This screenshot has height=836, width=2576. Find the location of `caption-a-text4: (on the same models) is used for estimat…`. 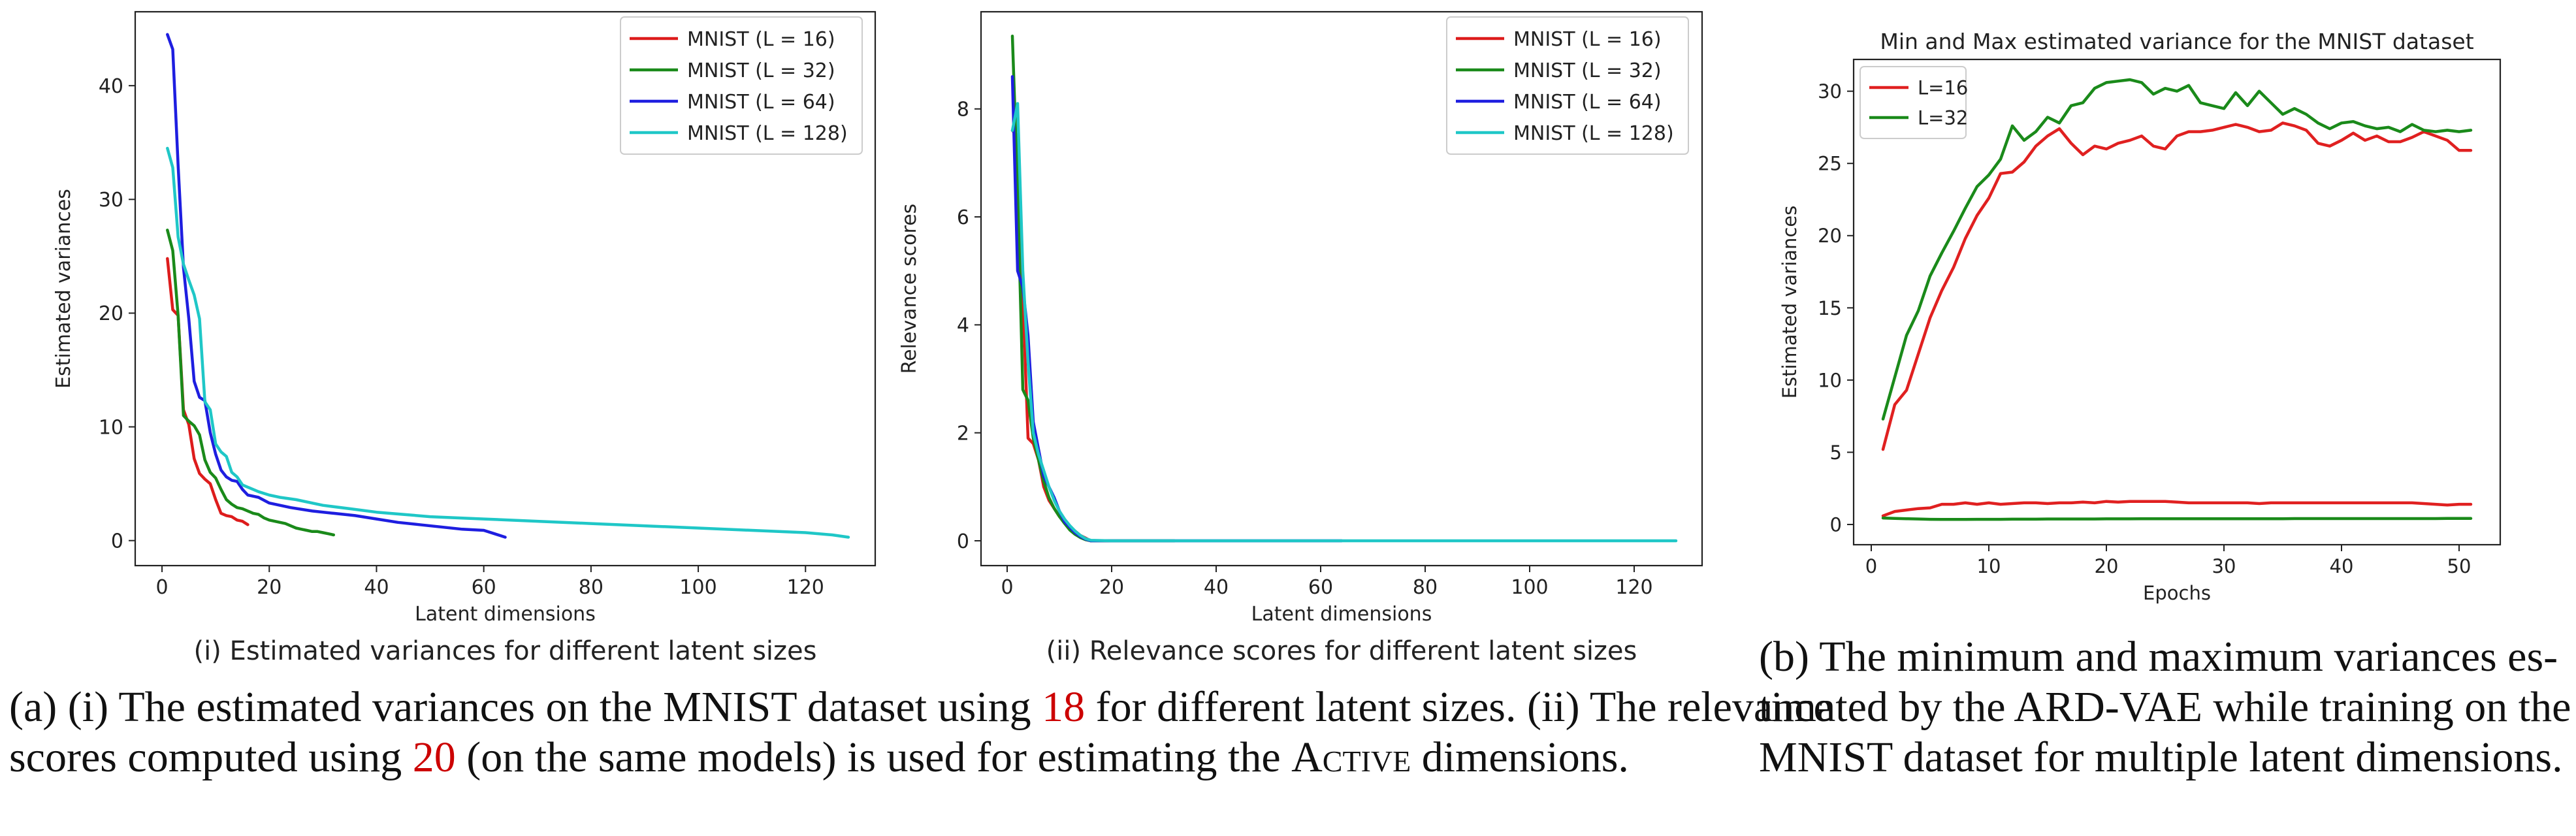

caption-a-text4: (on the same models) is used for estimat… is located at coordinates (873, 757).